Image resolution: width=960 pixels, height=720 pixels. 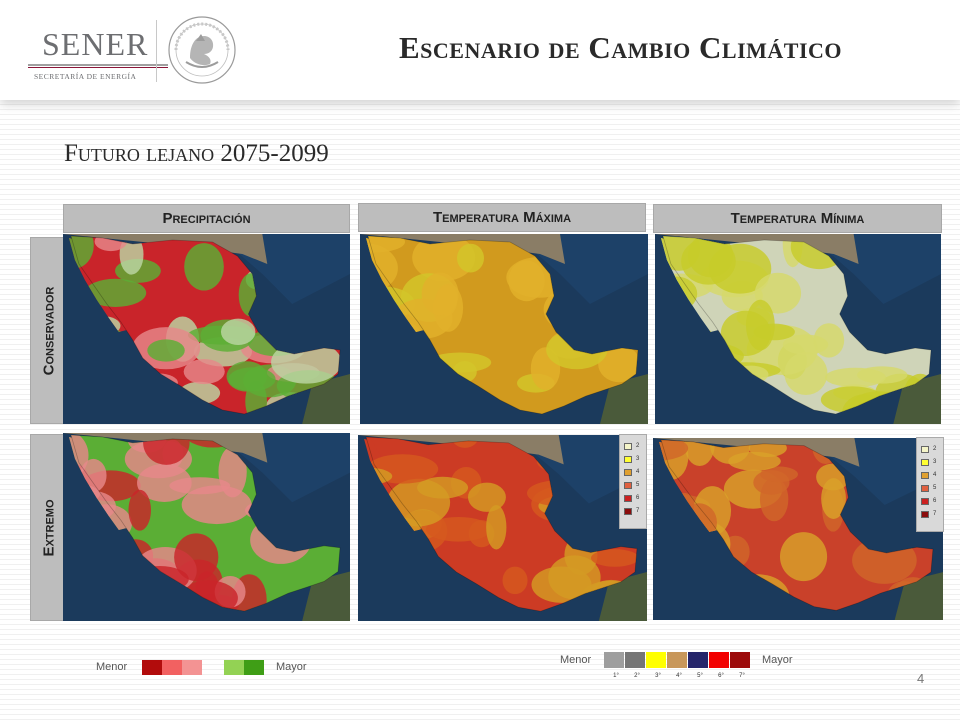 What do you see at coordinates (930, 484) in the screenshot?
I see `map-key-temp-min: 2 3 4 5 6 7` at bounding box center [930, 484].